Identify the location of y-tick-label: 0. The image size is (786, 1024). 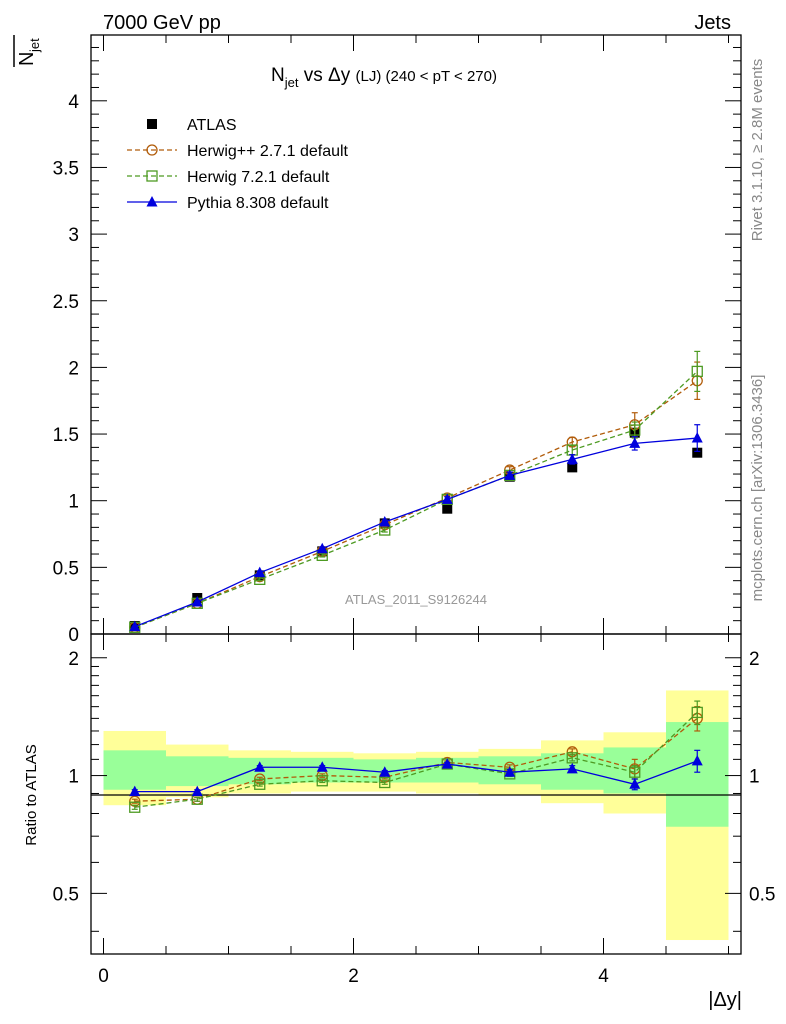
(73, 635).